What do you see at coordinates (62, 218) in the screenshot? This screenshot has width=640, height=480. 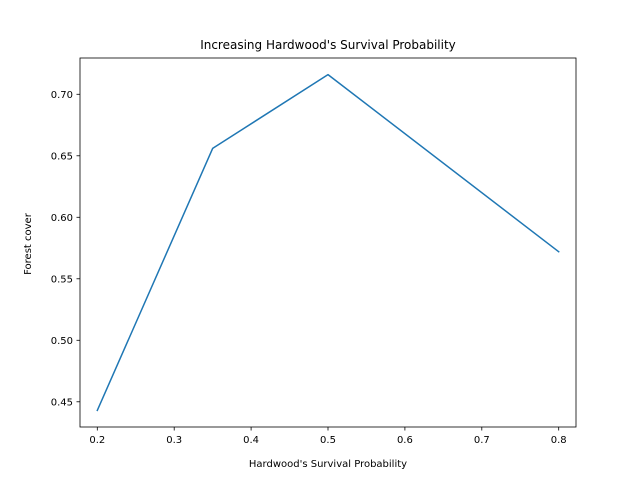 I see `y-tick-label: 0.60` at bounding box center [62, 218].